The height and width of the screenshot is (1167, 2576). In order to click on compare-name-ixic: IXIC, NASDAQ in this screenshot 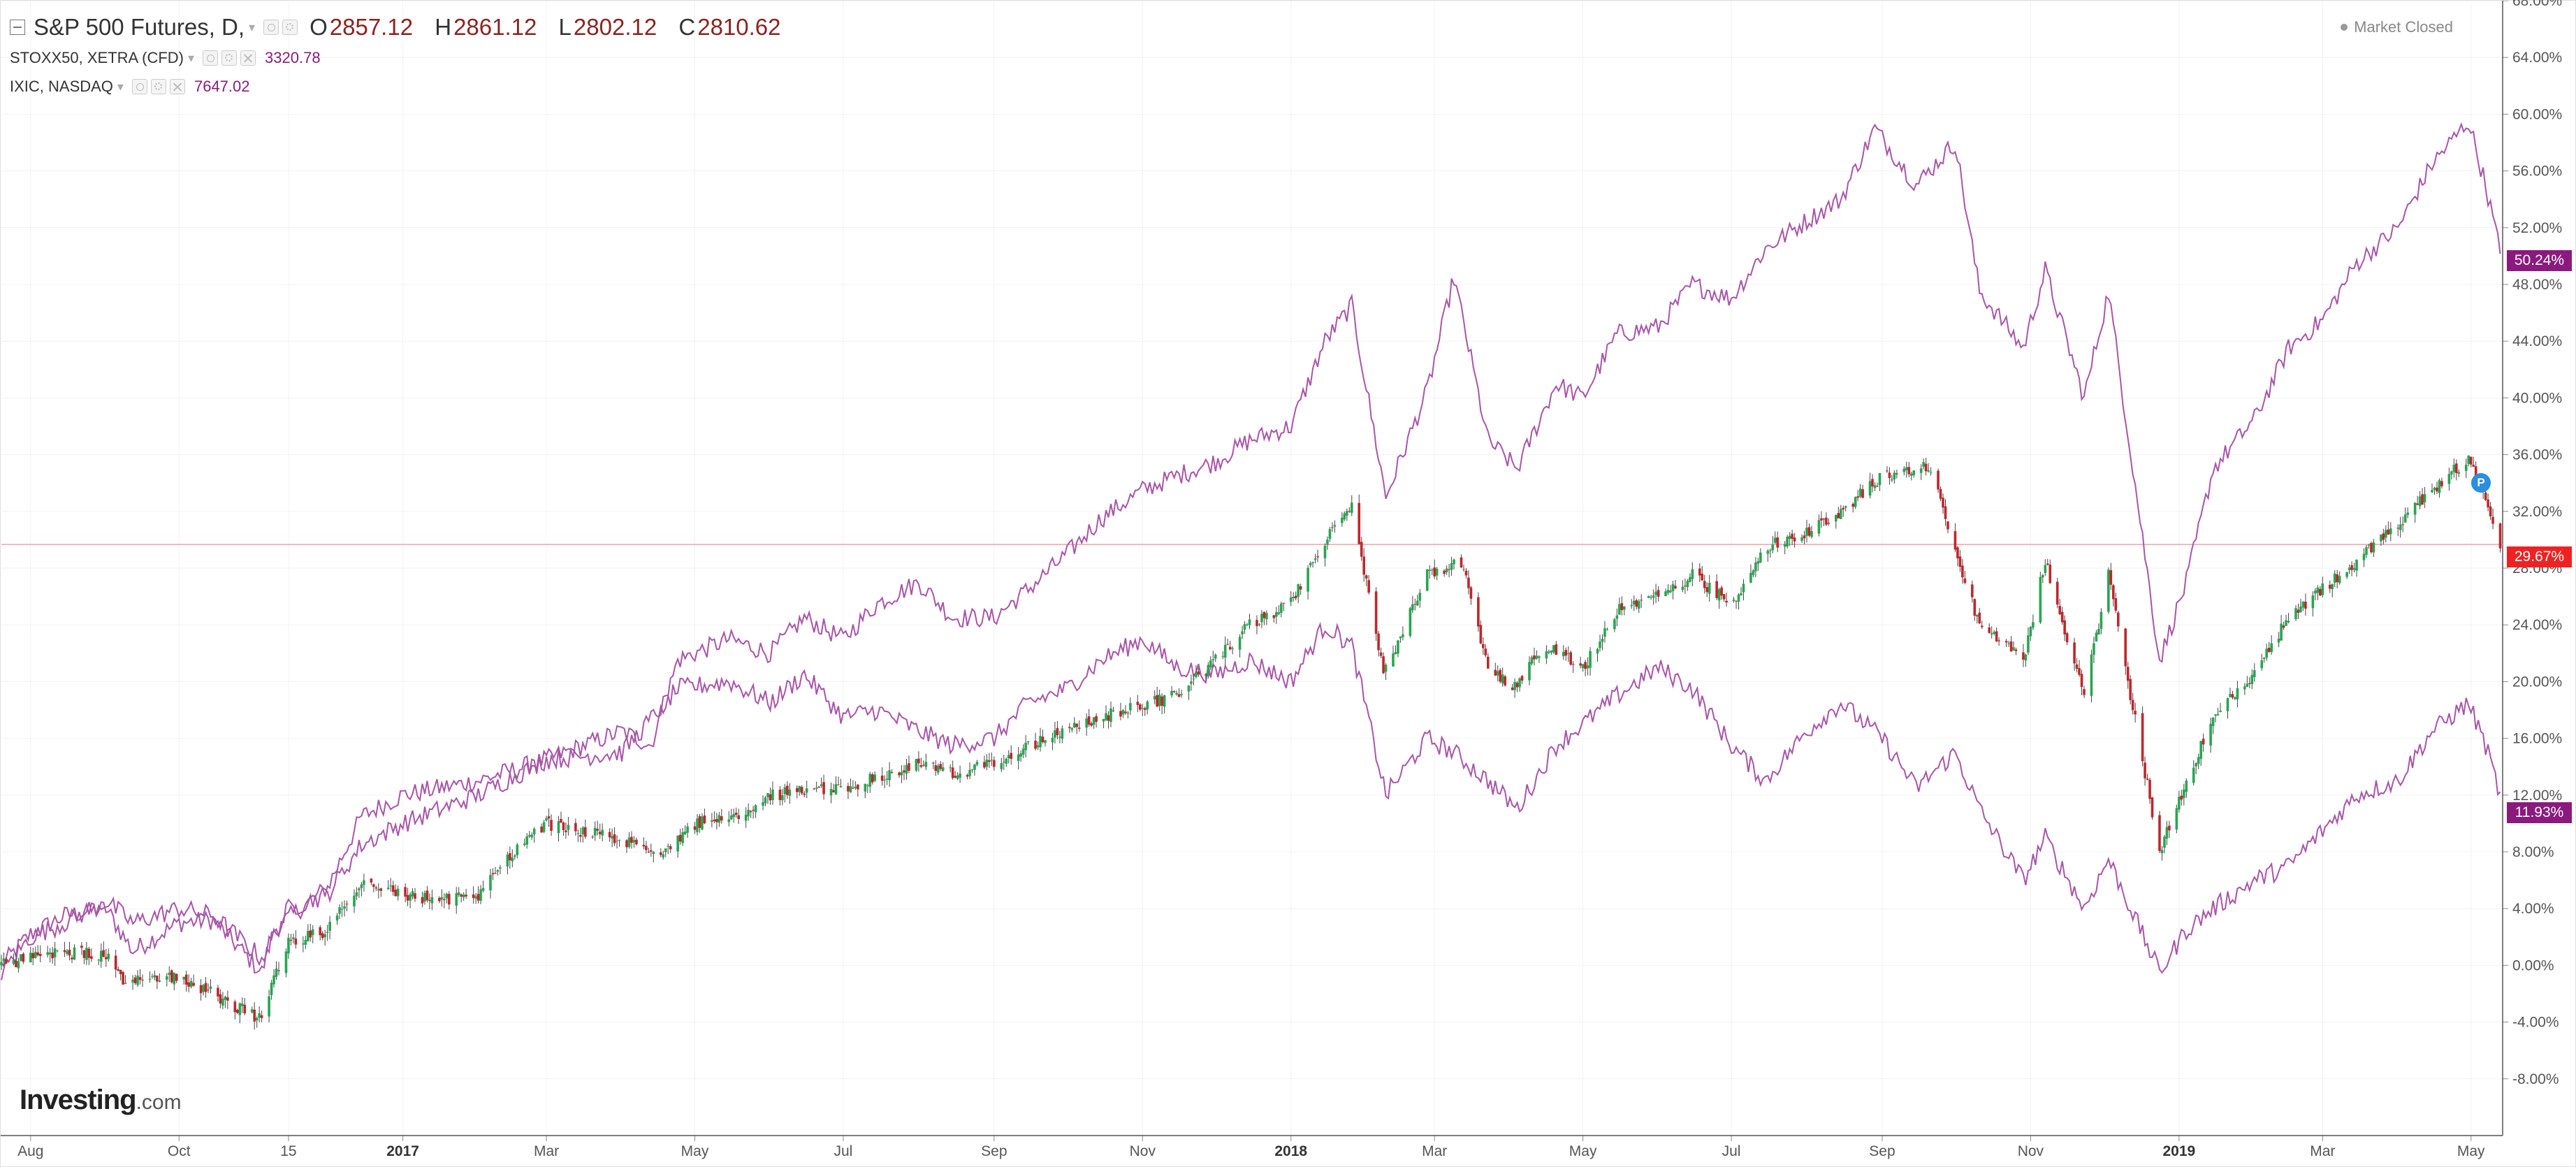, I will do `click(61, 86)`.